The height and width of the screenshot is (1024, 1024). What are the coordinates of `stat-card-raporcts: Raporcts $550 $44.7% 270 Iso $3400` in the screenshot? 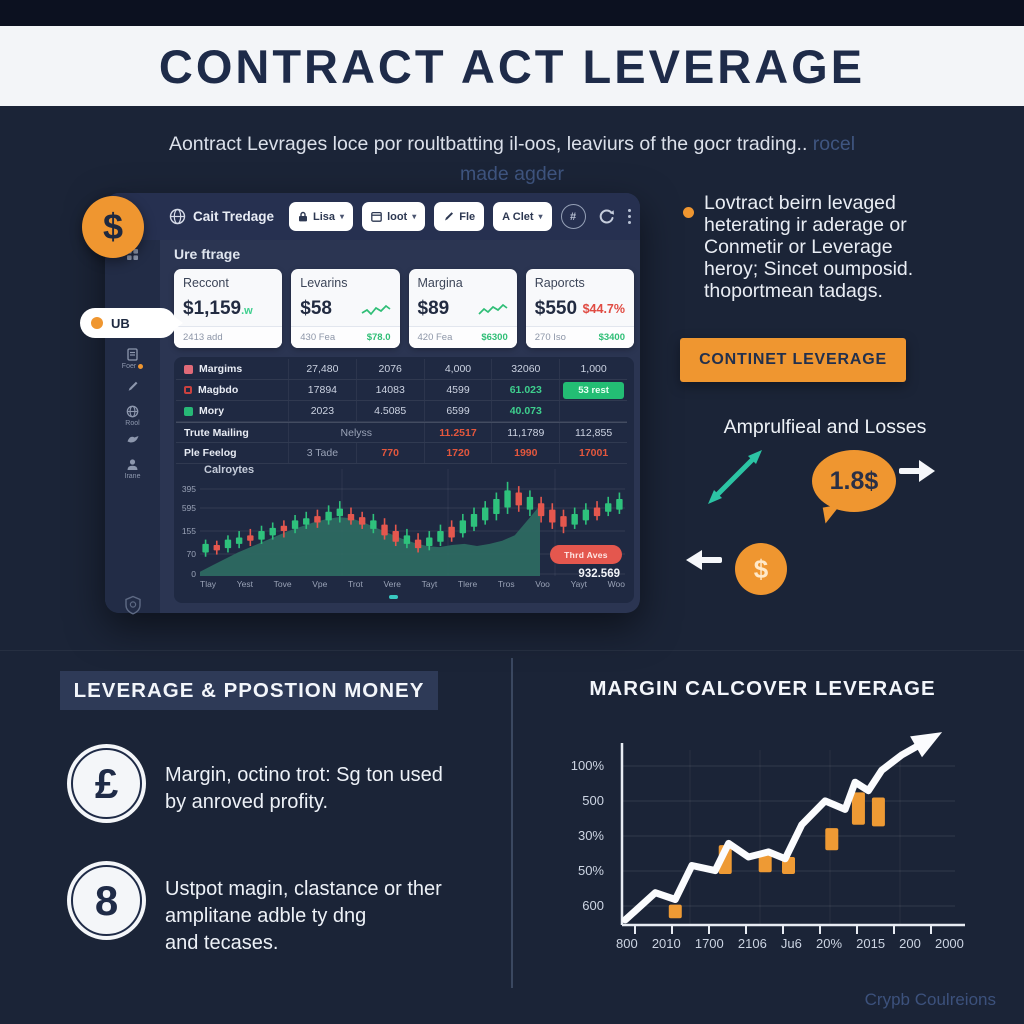 It's located at (579, 308).